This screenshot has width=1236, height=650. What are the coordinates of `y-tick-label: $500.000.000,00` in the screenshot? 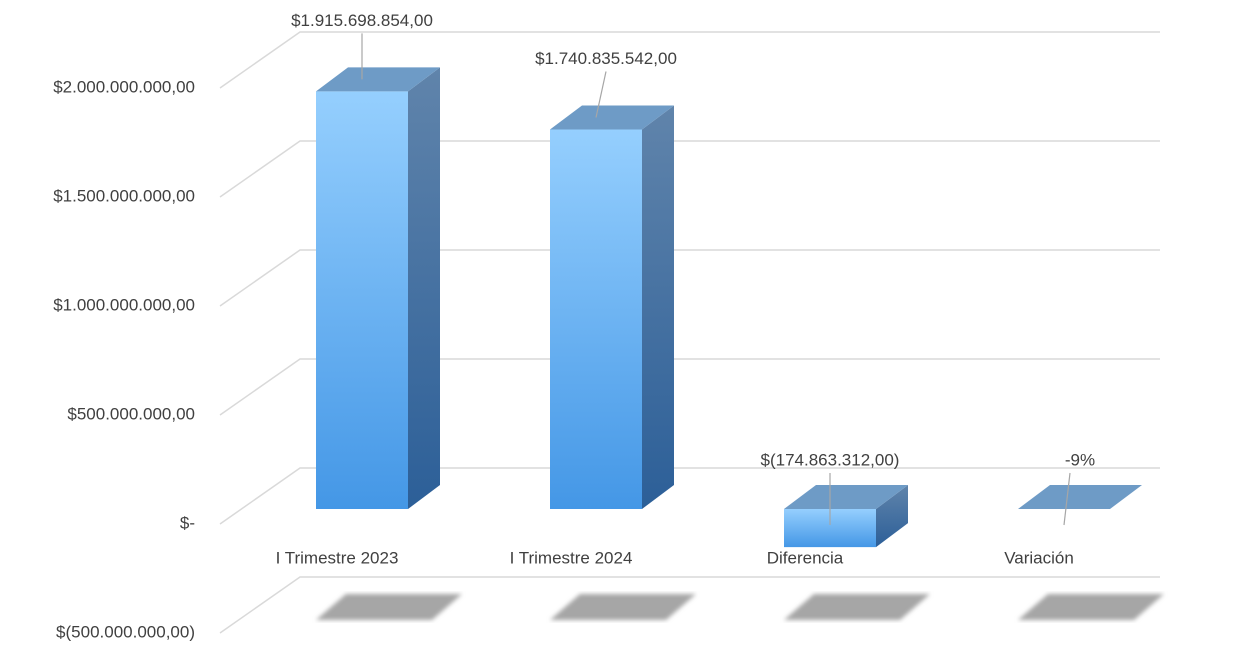 It's located at (131, 413).